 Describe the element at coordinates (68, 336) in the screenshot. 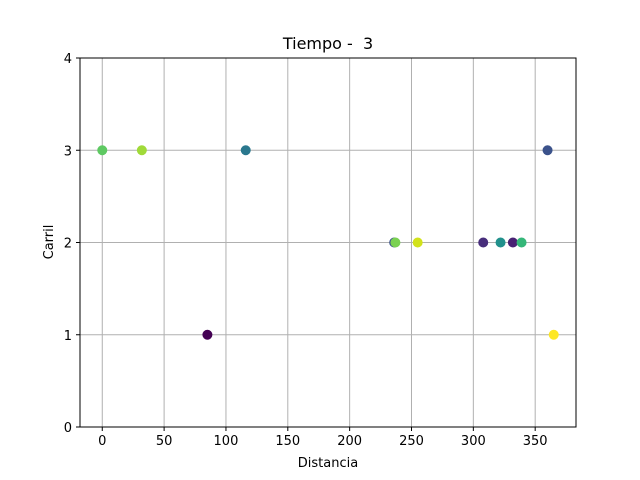

I see `y-tick-label: 1` at that location.